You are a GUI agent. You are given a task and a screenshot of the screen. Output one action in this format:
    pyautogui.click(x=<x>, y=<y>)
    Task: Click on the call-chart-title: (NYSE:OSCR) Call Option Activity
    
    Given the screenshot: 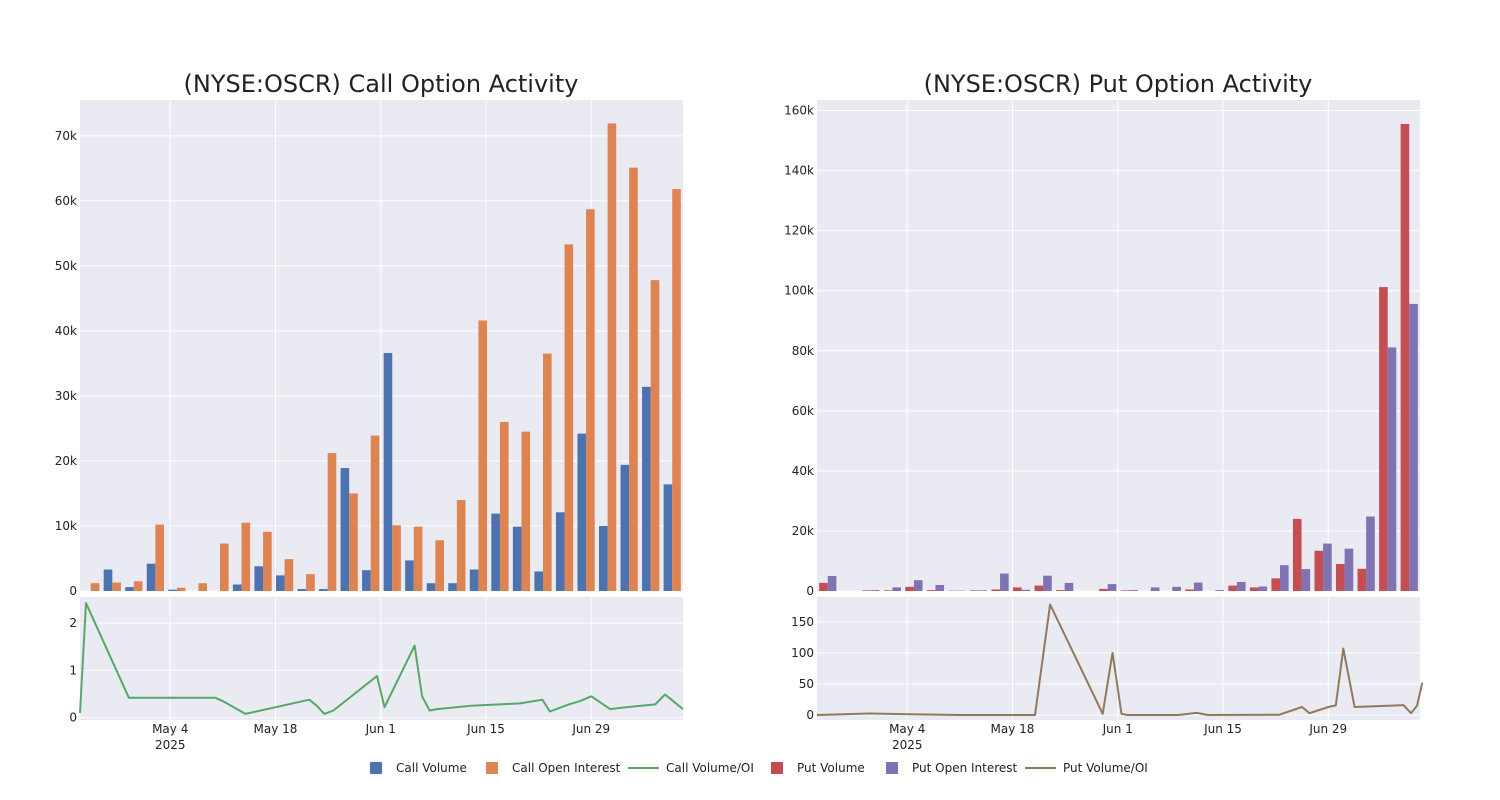 What is the action you would take?
    pyautogui.click(x=381, y=84)
    